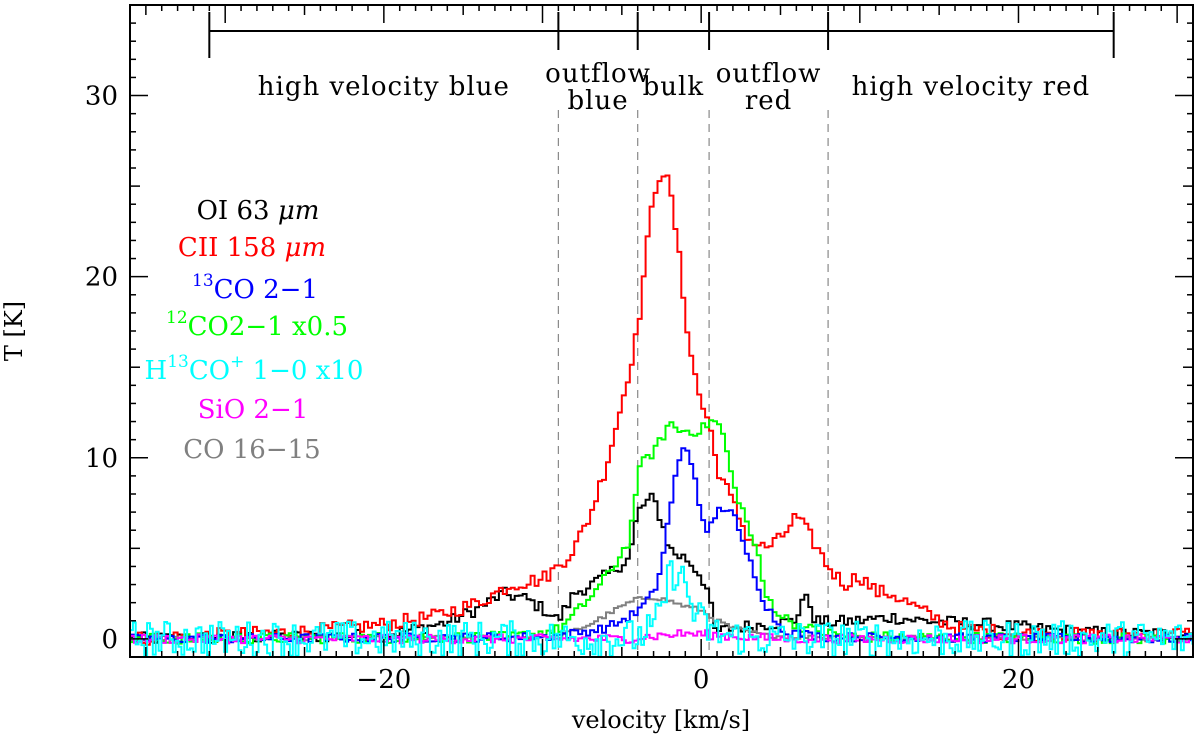  Describe the element at coordinates (971, 87) in the screenshot. I see `region-label-high-velocity-red: high velocity red` at that location.